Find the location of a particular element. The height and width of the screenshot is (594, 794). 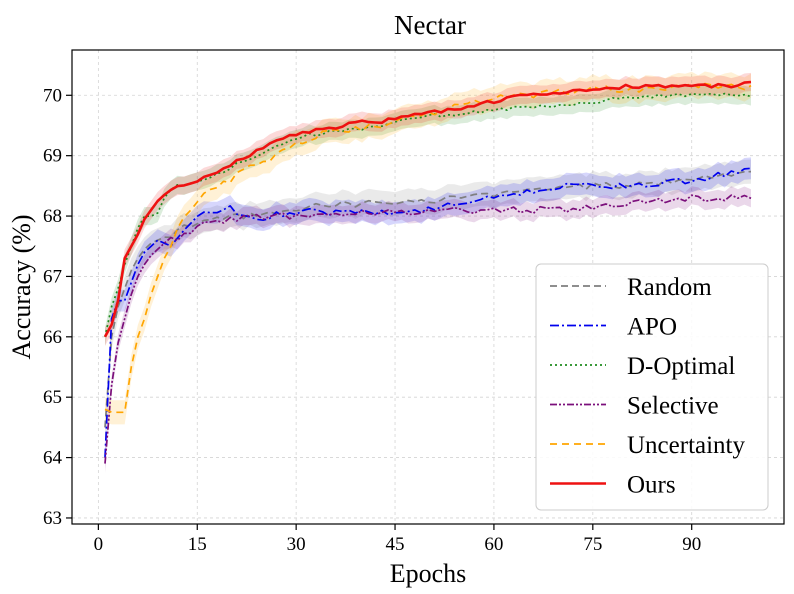

x-tick-label: 75 is located at coordinates (592, 544).